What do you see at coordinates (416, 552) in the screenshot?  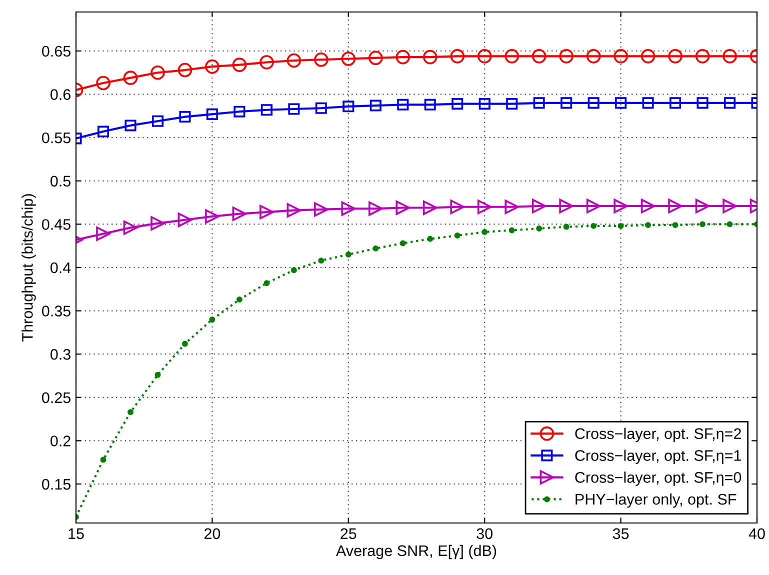 I see `x-axis-title: Average SNR, E[γ] (dB)` at bounding box center [416, 552].